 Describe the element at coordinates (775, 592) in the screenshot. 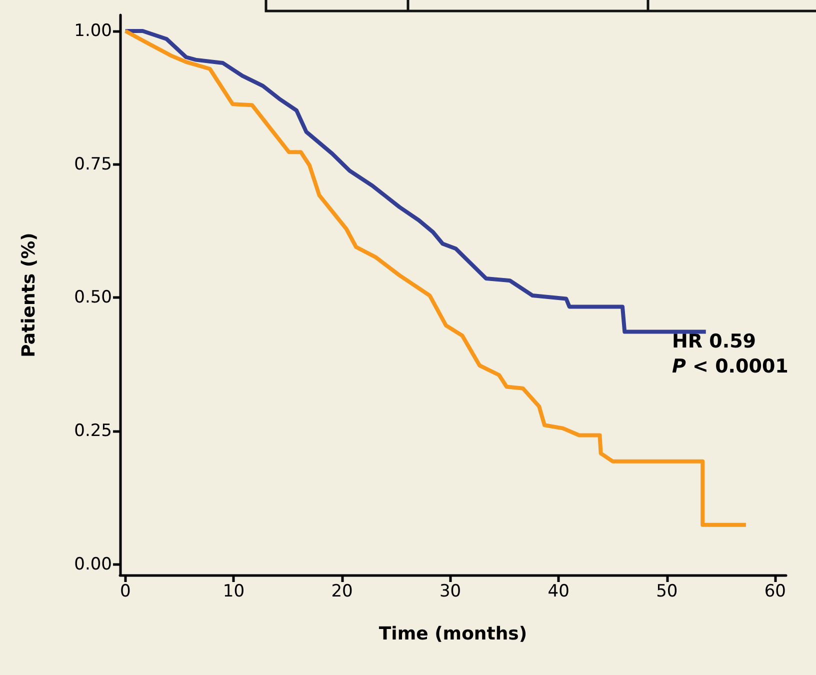

I see `x-tick-label: 60` at that location.